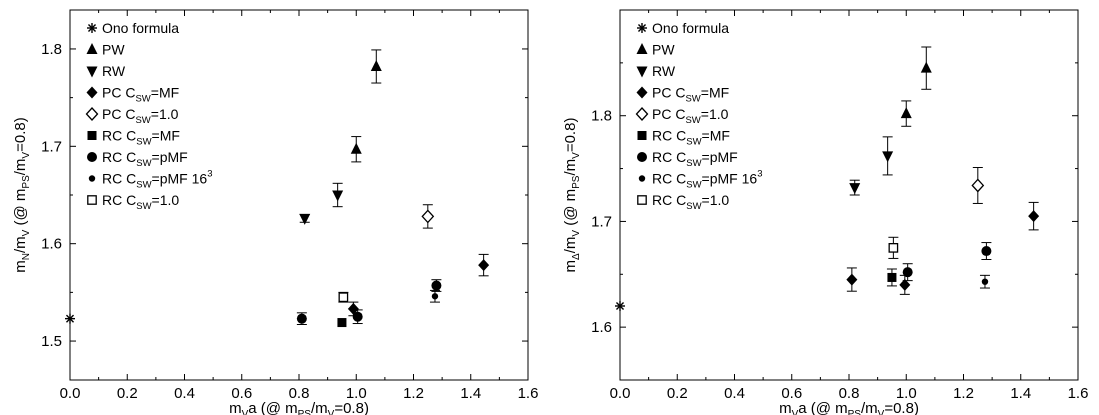  I want to click on x-tick-label: 1.6, so click(528, 393).